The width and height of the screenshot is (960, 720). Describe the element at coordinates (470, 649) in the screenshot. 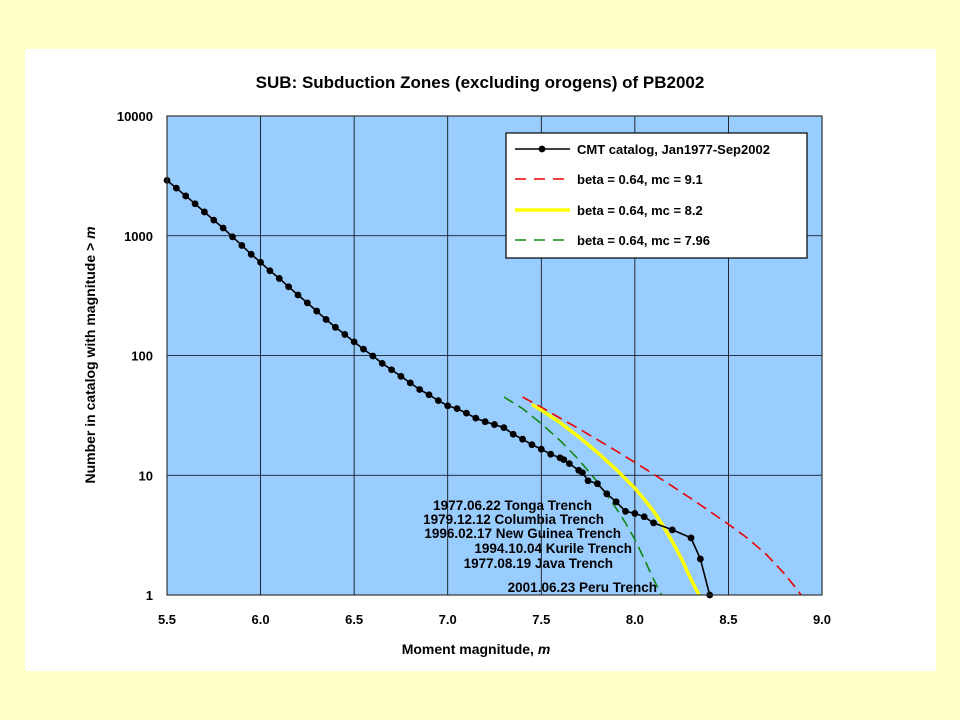

I see `x-axis-title-text: Moment magnitude,` at that location.